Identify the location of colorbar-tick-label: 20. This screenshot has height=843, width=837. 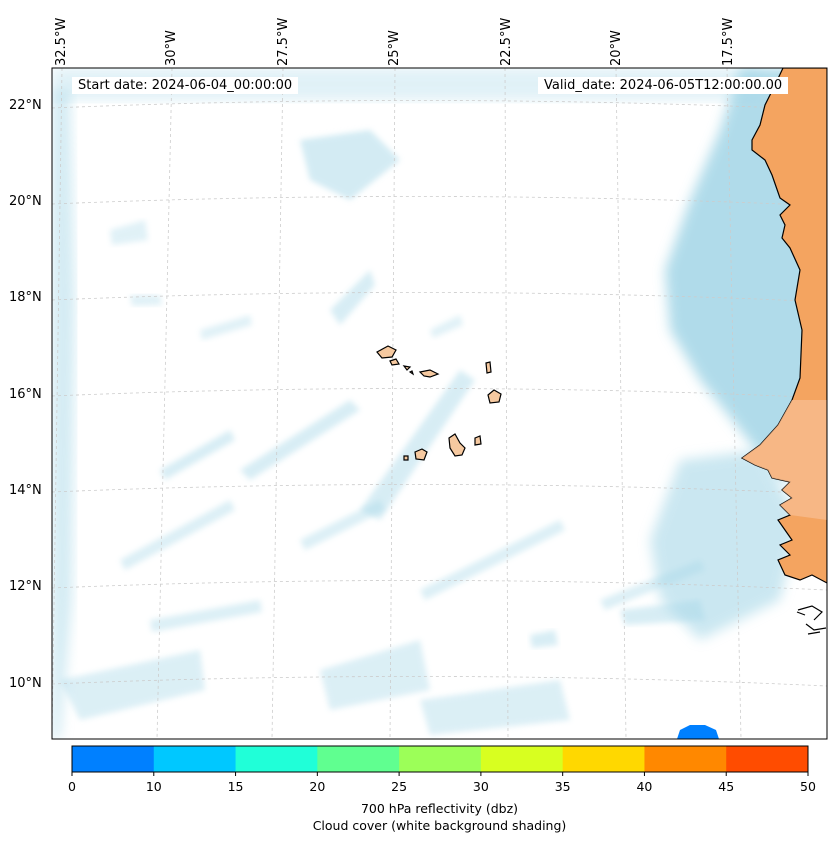
(317, 786).